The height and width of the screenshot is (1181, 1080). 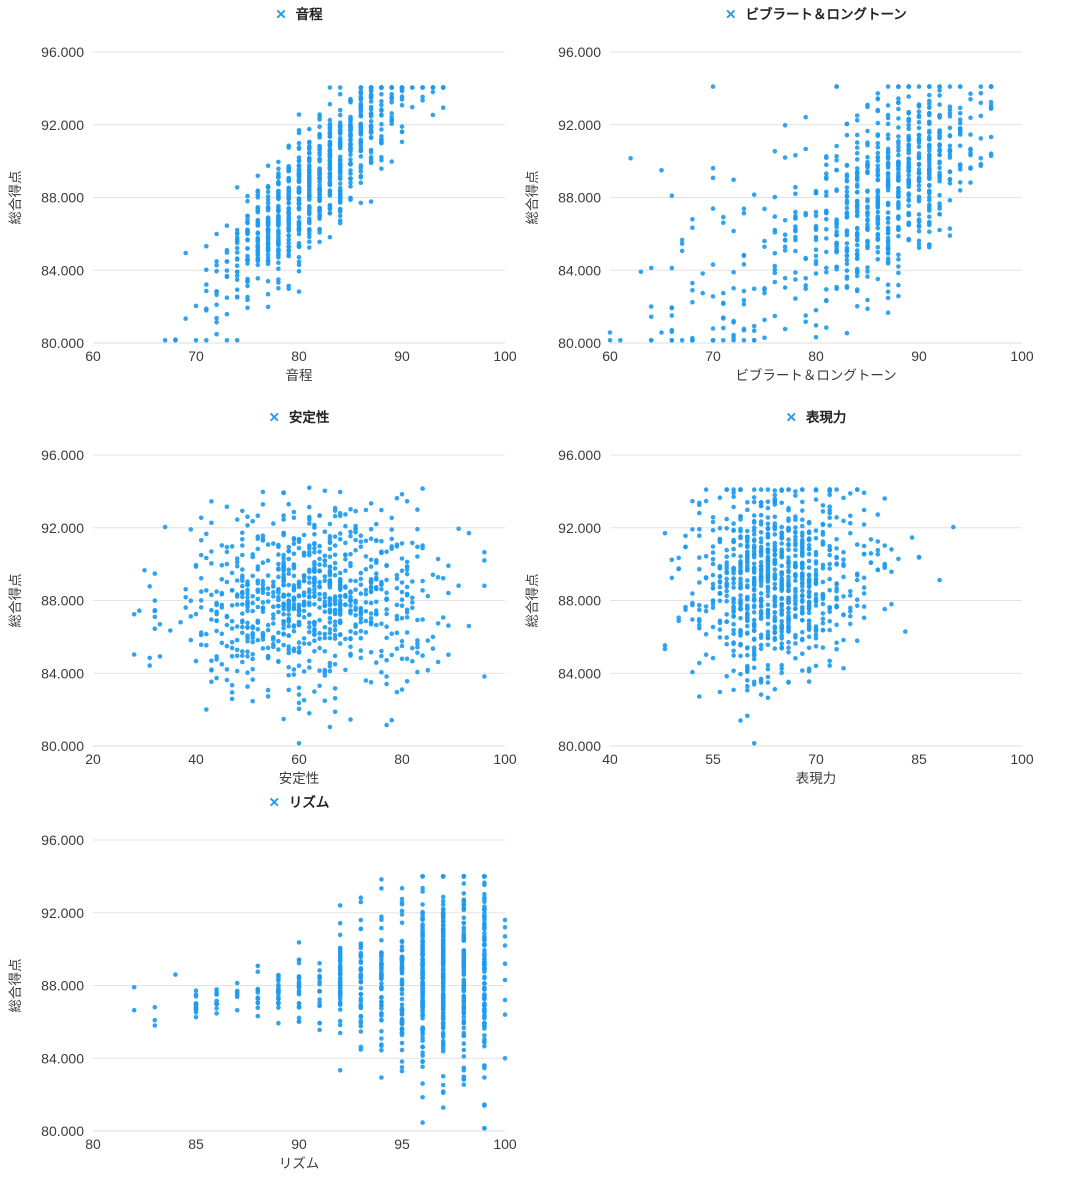 I want to click on x-tick-label: 20, so click(x=93, y=759).